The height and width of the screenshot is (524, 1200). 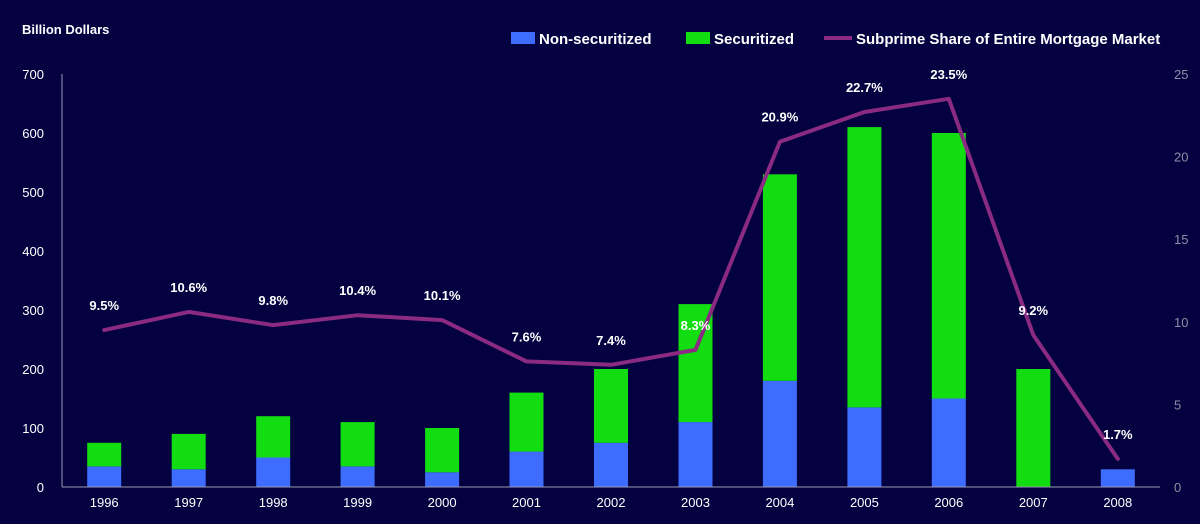 I want to click on share-label-2006: 23.5%, so click(x=948, y=74).